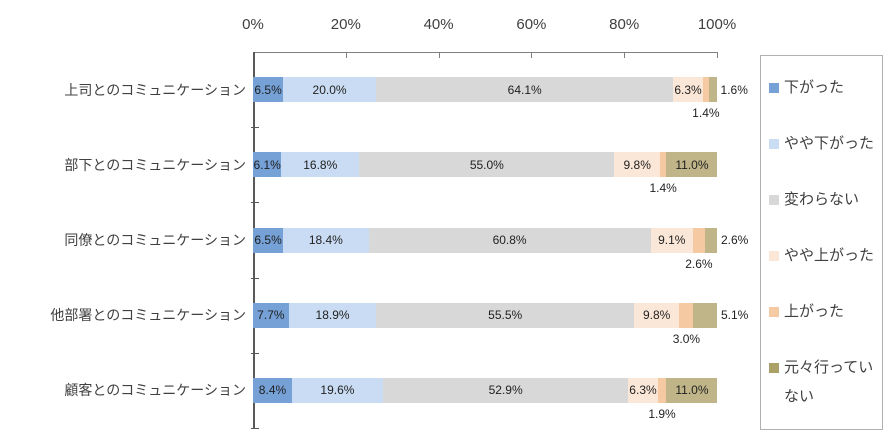  I want to click on legend-item-label: やや下がった, so click(829, 143).